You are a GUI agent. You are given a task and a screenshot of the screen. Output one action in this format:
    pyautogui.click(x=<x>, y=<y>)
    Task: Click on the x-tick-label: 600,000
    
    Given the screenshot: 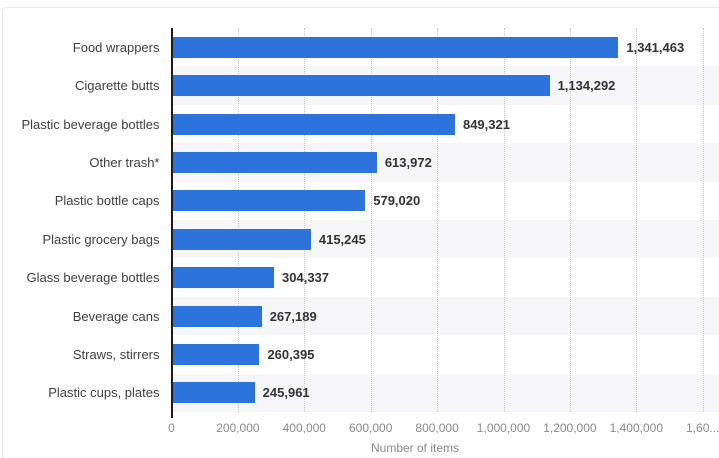 What is the action you would take?
    pyautogui.click(x=370, y=428)
    